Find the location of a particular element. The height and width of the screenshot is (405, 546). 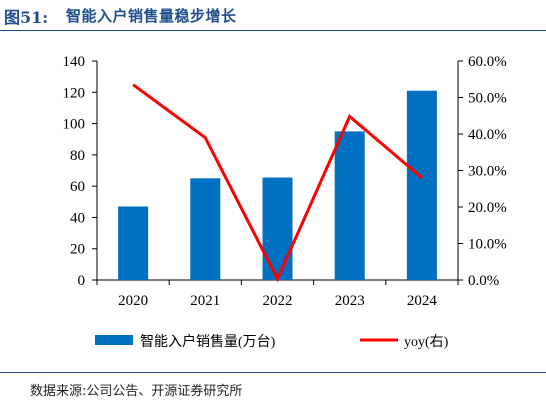

bar-2020 is located at coordinates (133, 243).